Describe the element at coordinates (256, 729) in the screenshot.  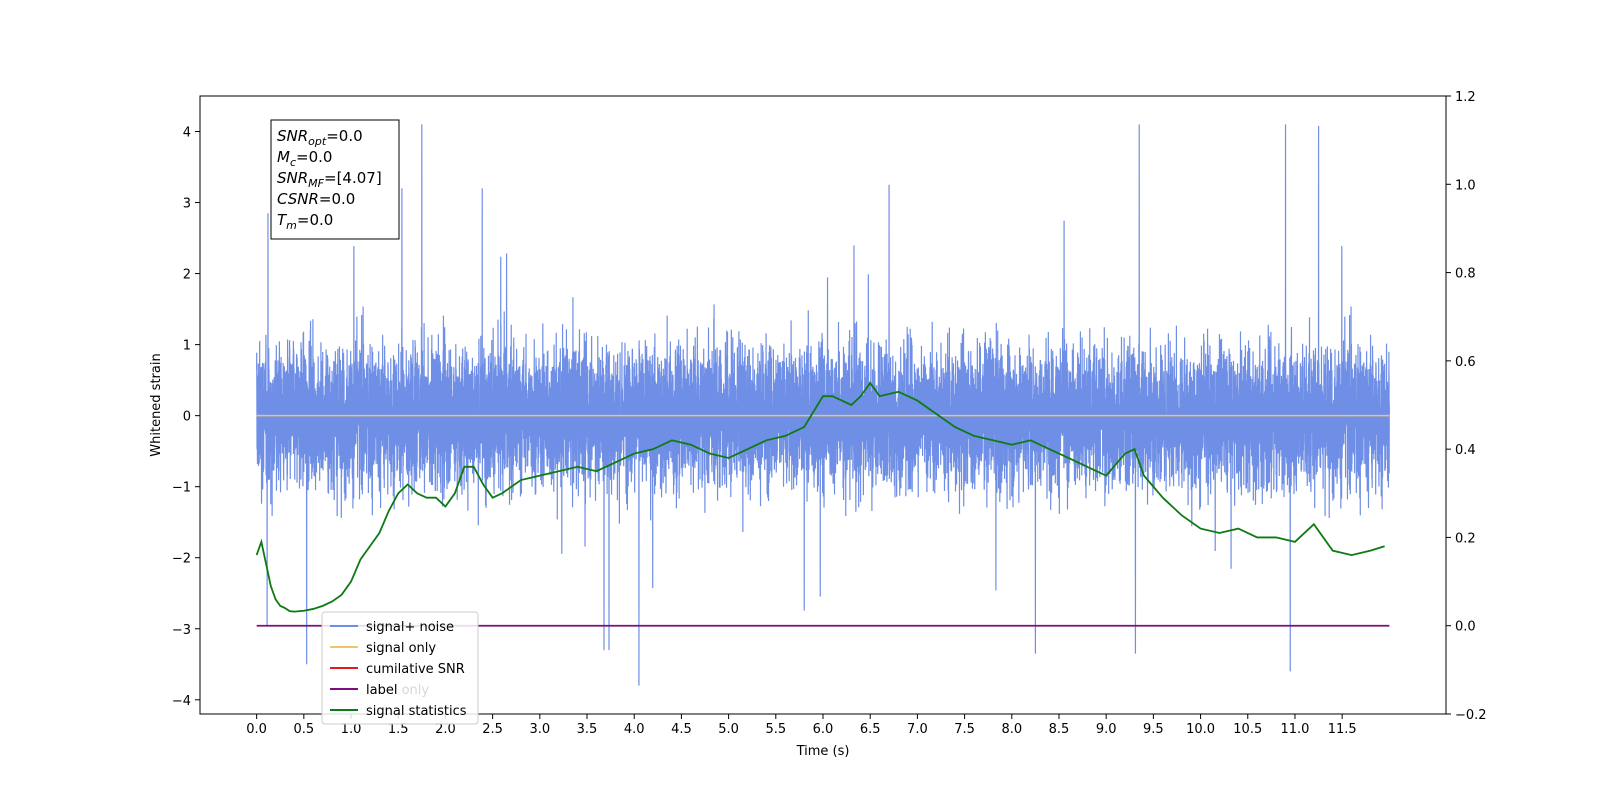
I see `x-tick-label: 0.0` at that location.